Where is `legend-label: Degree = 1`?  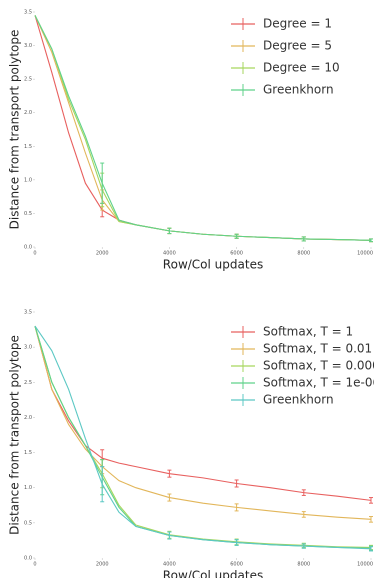
legend-label: Degree = 1 is located at coordinates (297, 24).